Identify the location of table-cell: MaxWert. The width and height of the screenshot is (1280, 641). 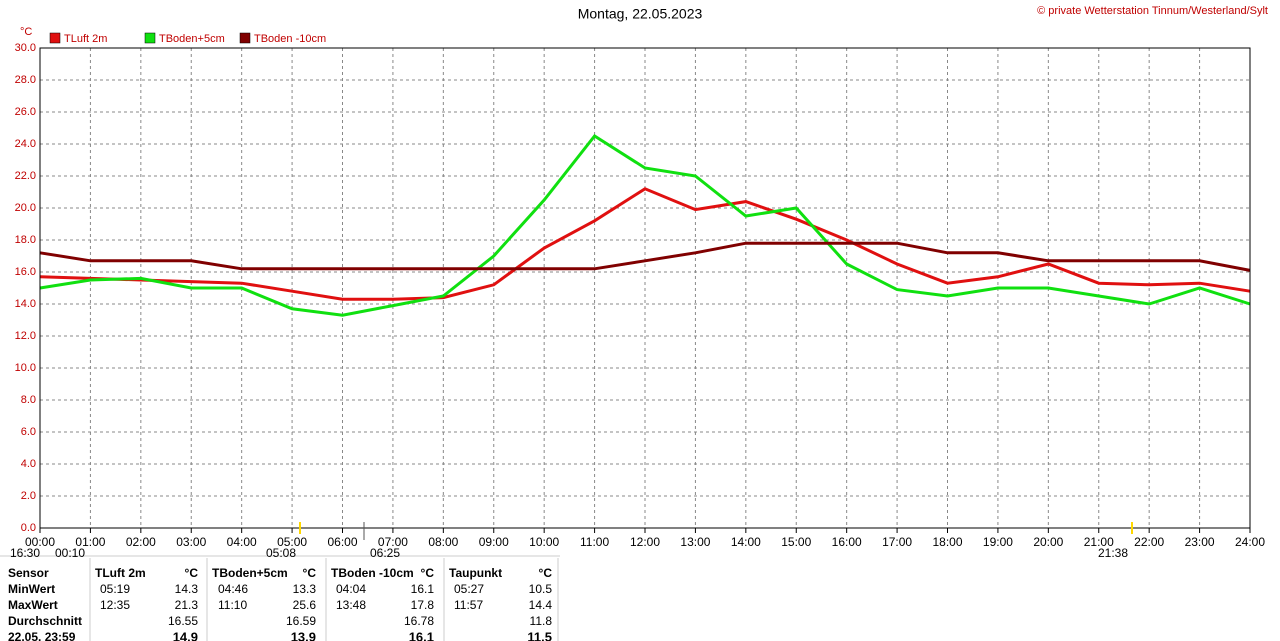
(33, 605).